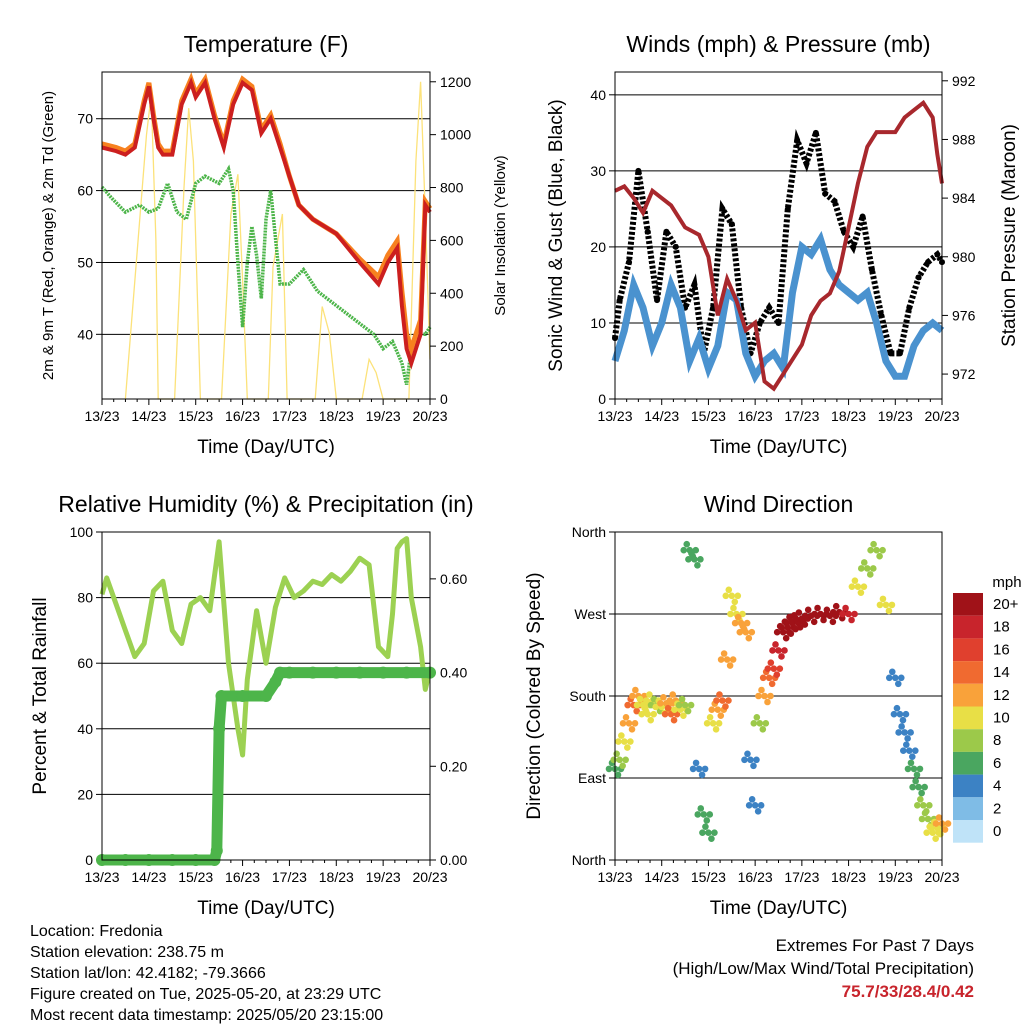 This screenshot has width=1024, height=1026. What do you see at coordinates (589, 860) in the screenshot?
I see `y-tick-label: North` at bounding box center [589, 860].